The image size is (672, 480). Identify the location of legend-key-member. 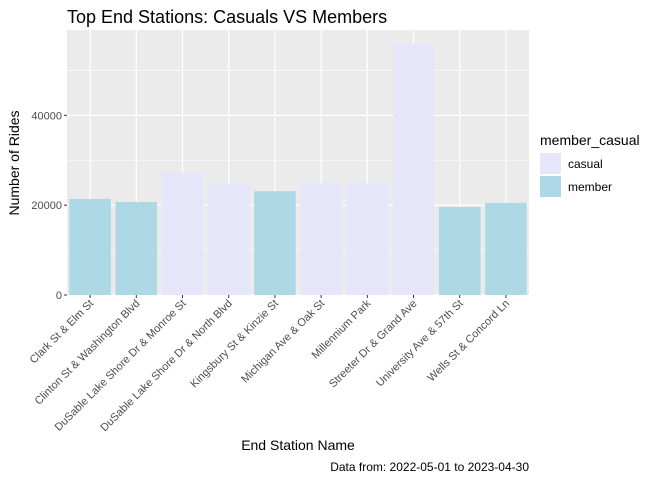
(550, 186).